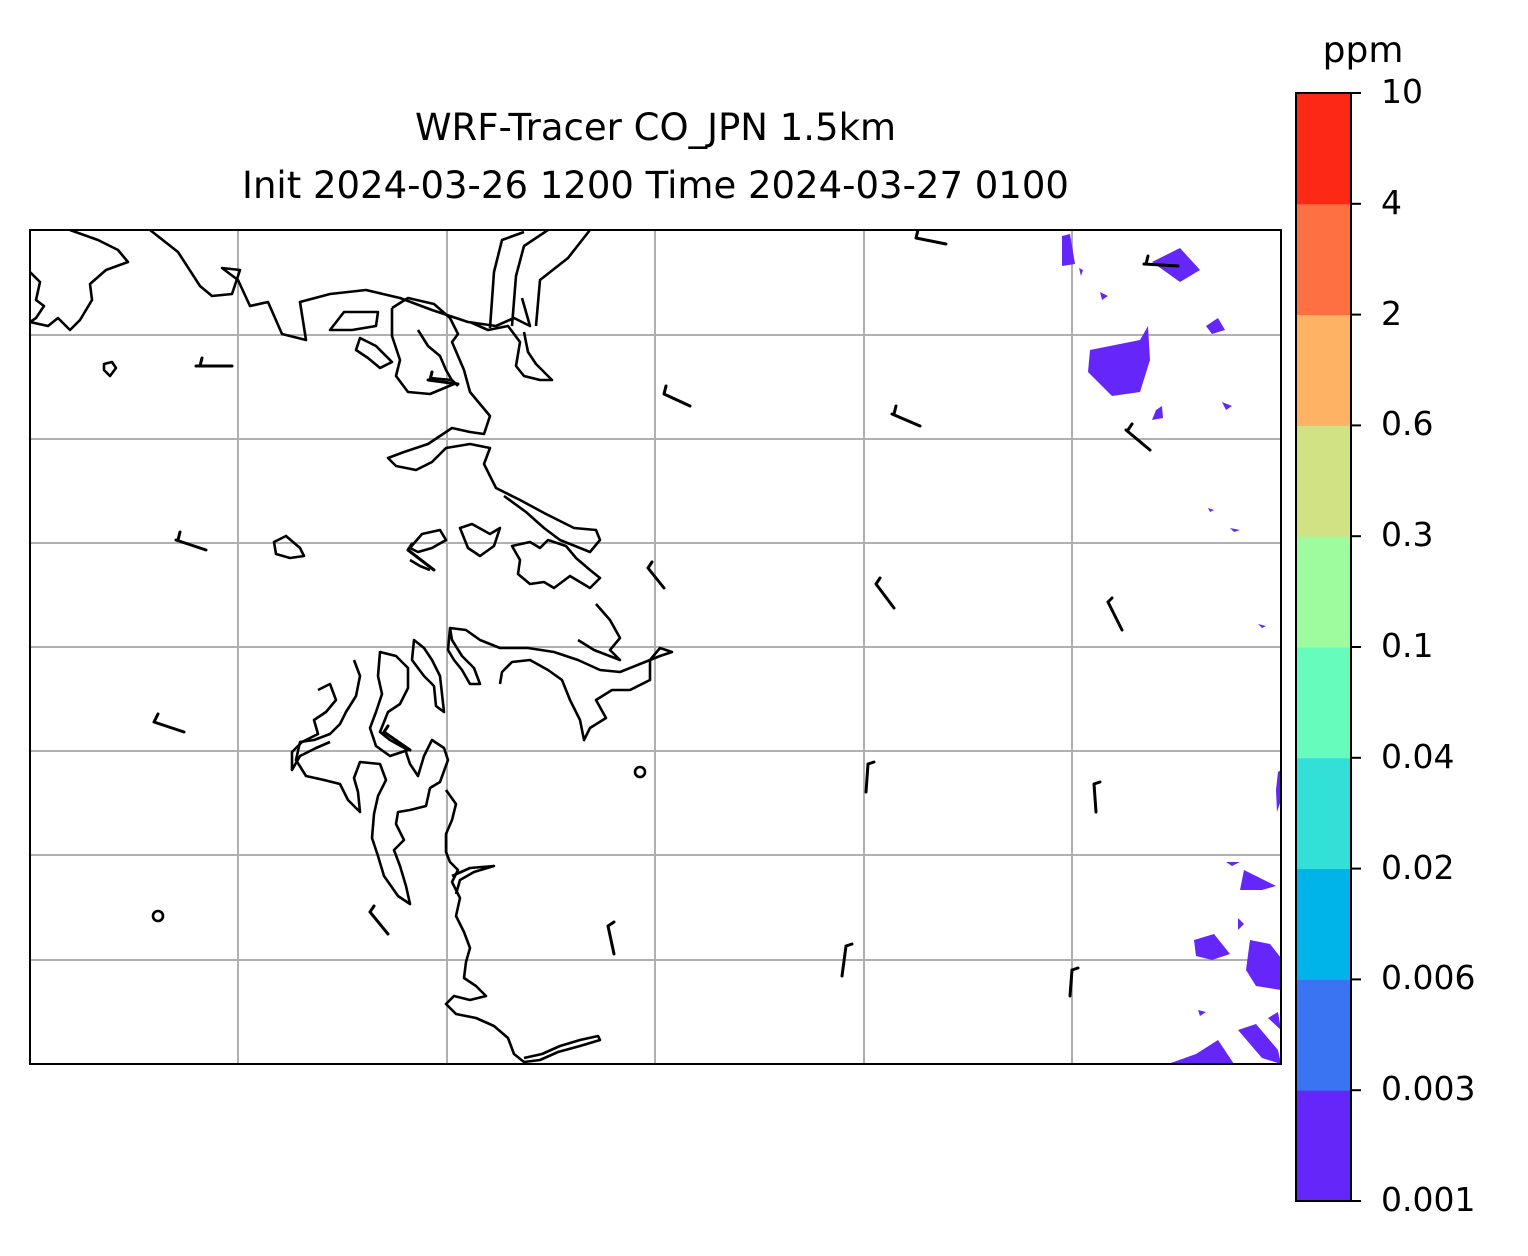 Image resolution: width=1528 pixels, height=1256 pixels. Describe the element at coordinates (1428, 1089) in the screenshot. I see `colorbar-tick-label: 0.003` at that location.